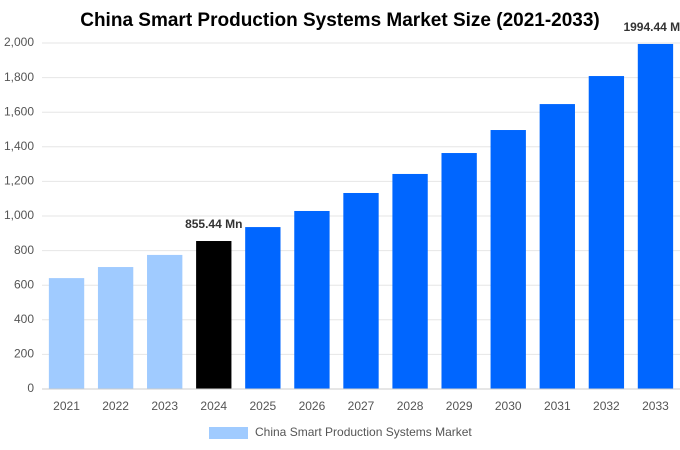 This screenshot has height=450, width=680. Describe the element at coordinates (19, 111) in the screenshot. I see `y-tick-label: 1,600` at that location.